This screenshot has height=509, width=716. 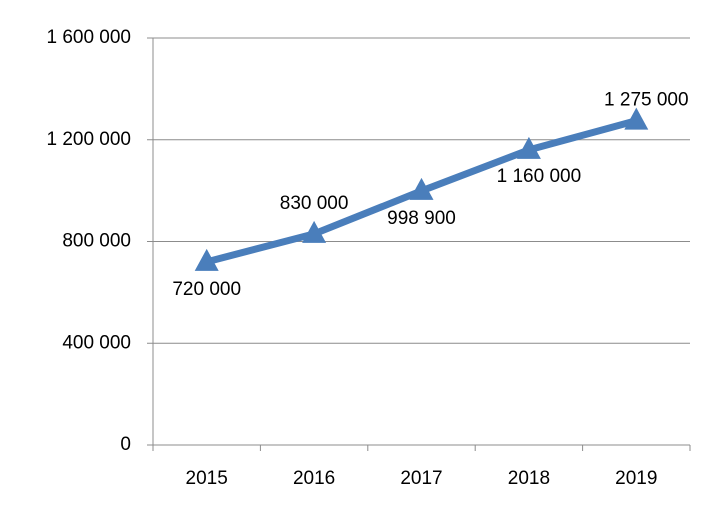 I want to click on y-tick-label: 800 000, so click(x=96, y=241).